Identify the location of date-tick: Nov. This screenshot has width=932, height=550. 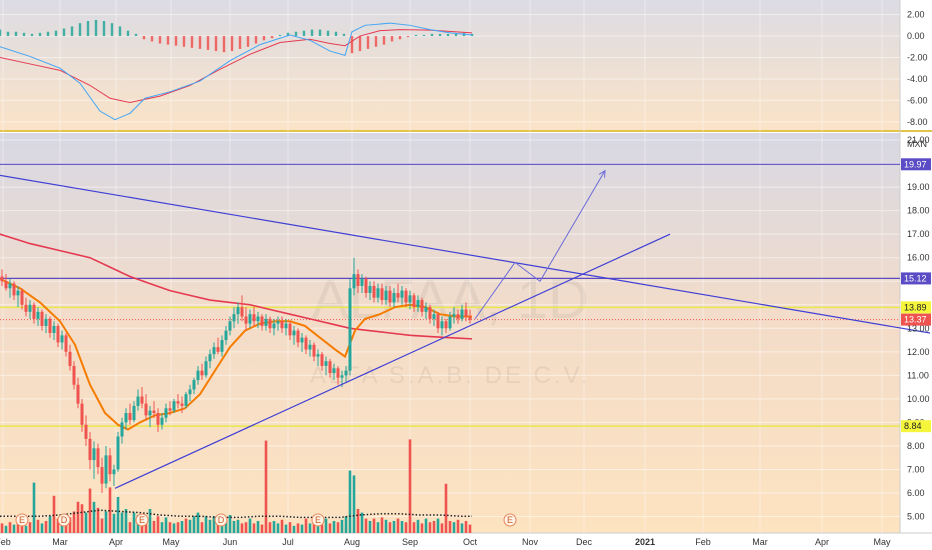
(530, 542).